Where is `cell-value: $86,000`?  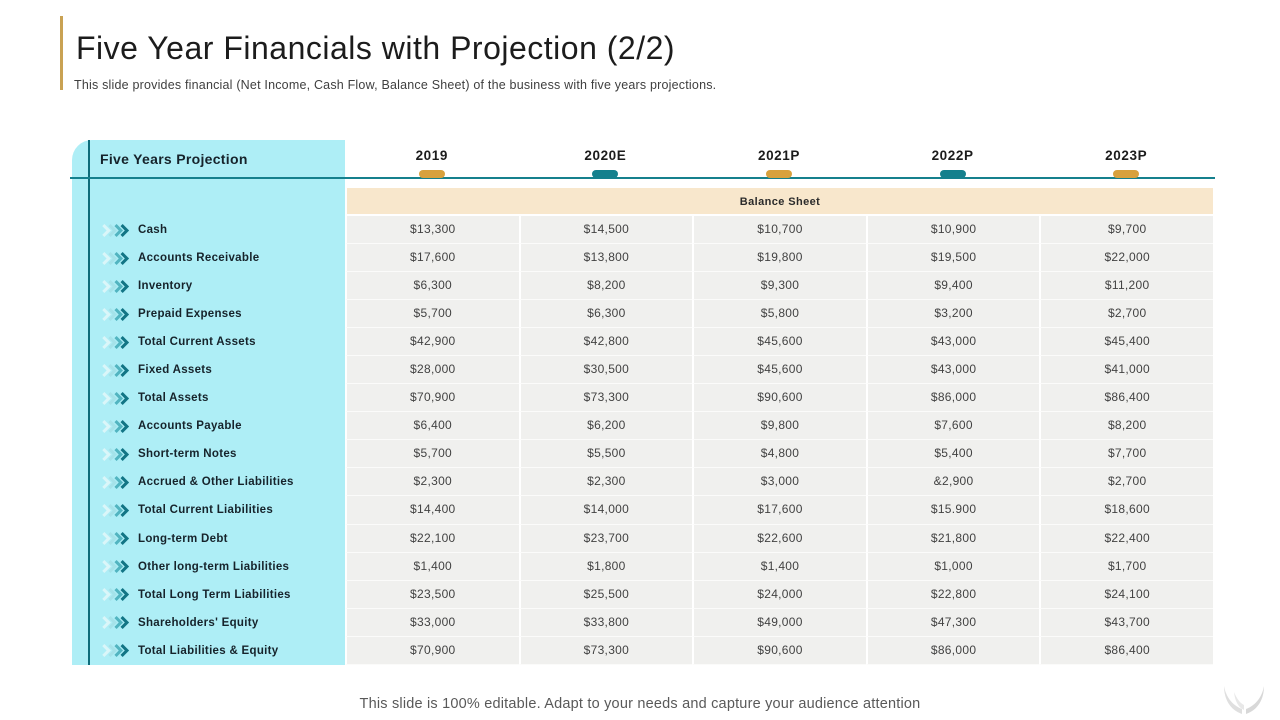
cell-value: $86,000 is located at coordinates (952, 398).